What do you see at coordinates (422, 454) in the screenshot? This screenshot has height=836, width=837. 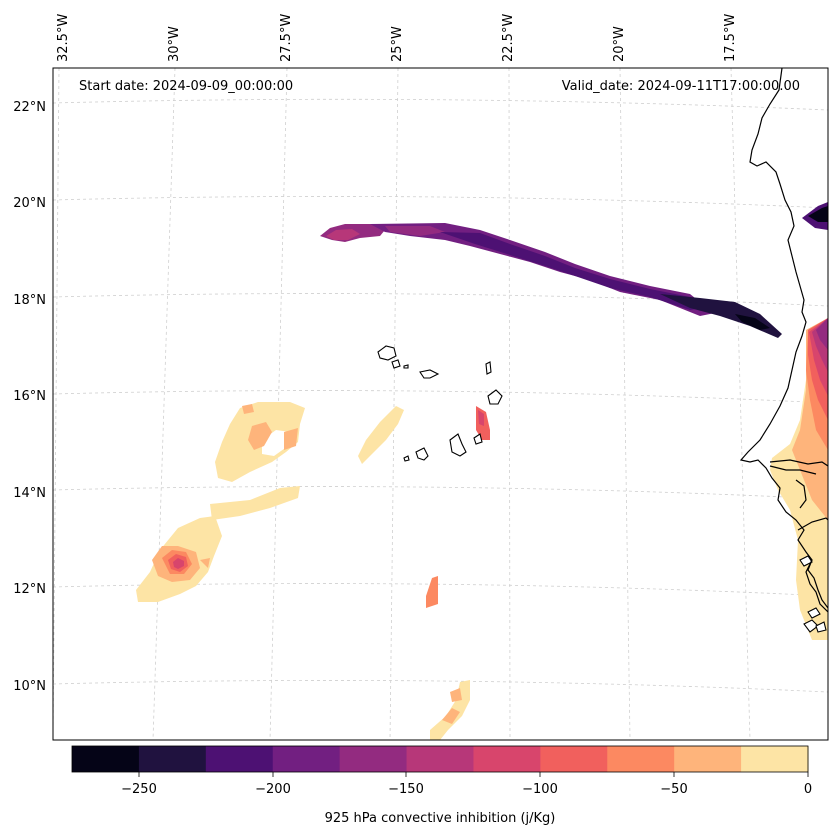 I see `fogo` at bounding box center [422, 454].